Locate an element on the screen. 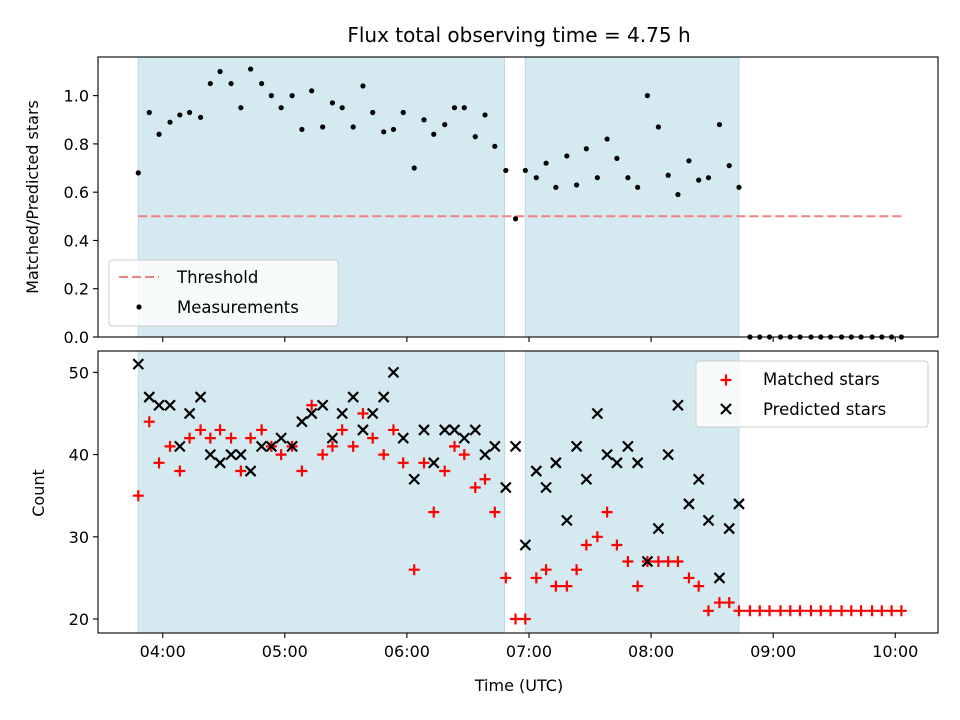 Image resolution: width=960 pixels, height=720 pixels. legend-matched-label: Matched stars is located at coordinates (821, 379).